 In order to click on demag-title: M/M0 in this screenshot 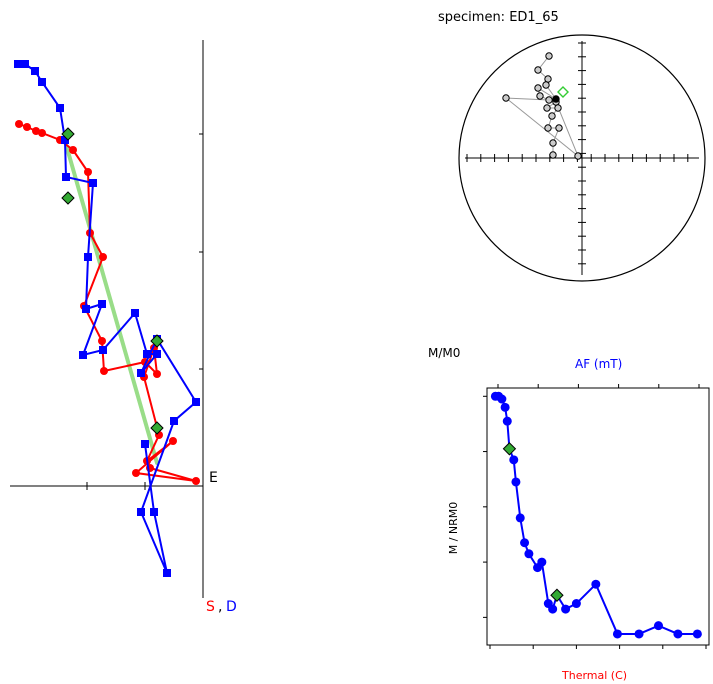, I will do `click(444, 353)`.